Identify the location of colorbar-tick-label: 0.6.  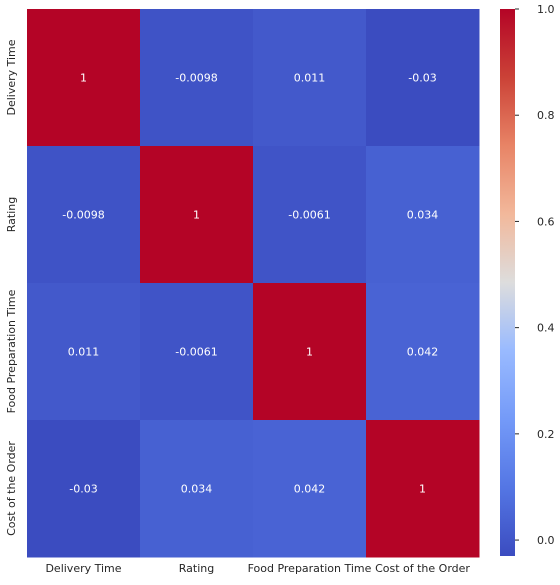
(546, 221).